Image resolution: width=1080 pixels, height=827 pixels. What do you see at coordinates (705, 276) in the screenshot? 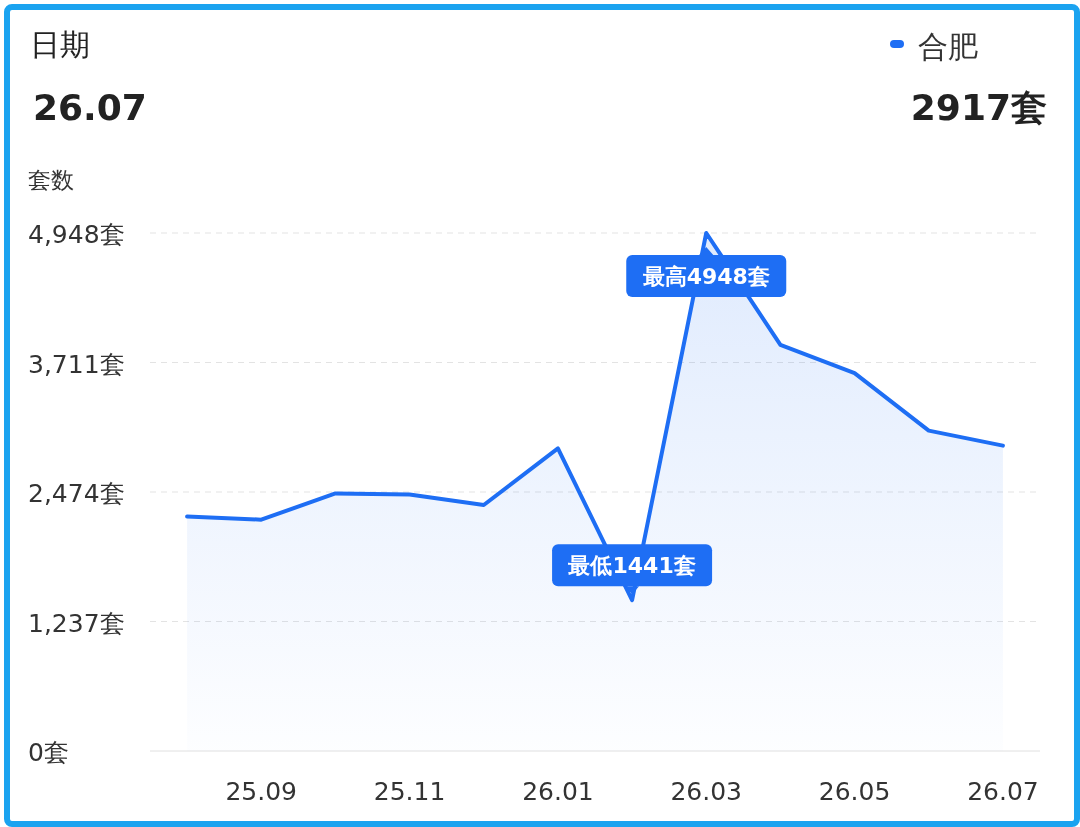
I see `annotation: 最高4948套` at bounding box center [705, 276].